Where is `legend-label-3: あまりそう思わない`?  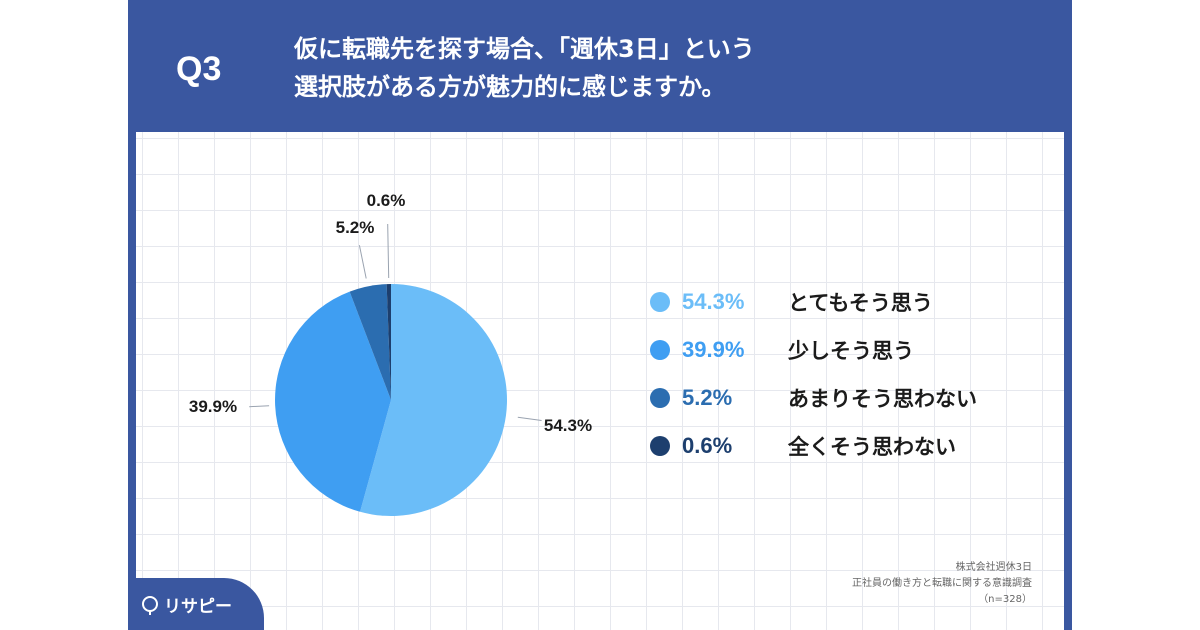
legend-label-3: あまりそう思わない is located at coordinates (882, 399).